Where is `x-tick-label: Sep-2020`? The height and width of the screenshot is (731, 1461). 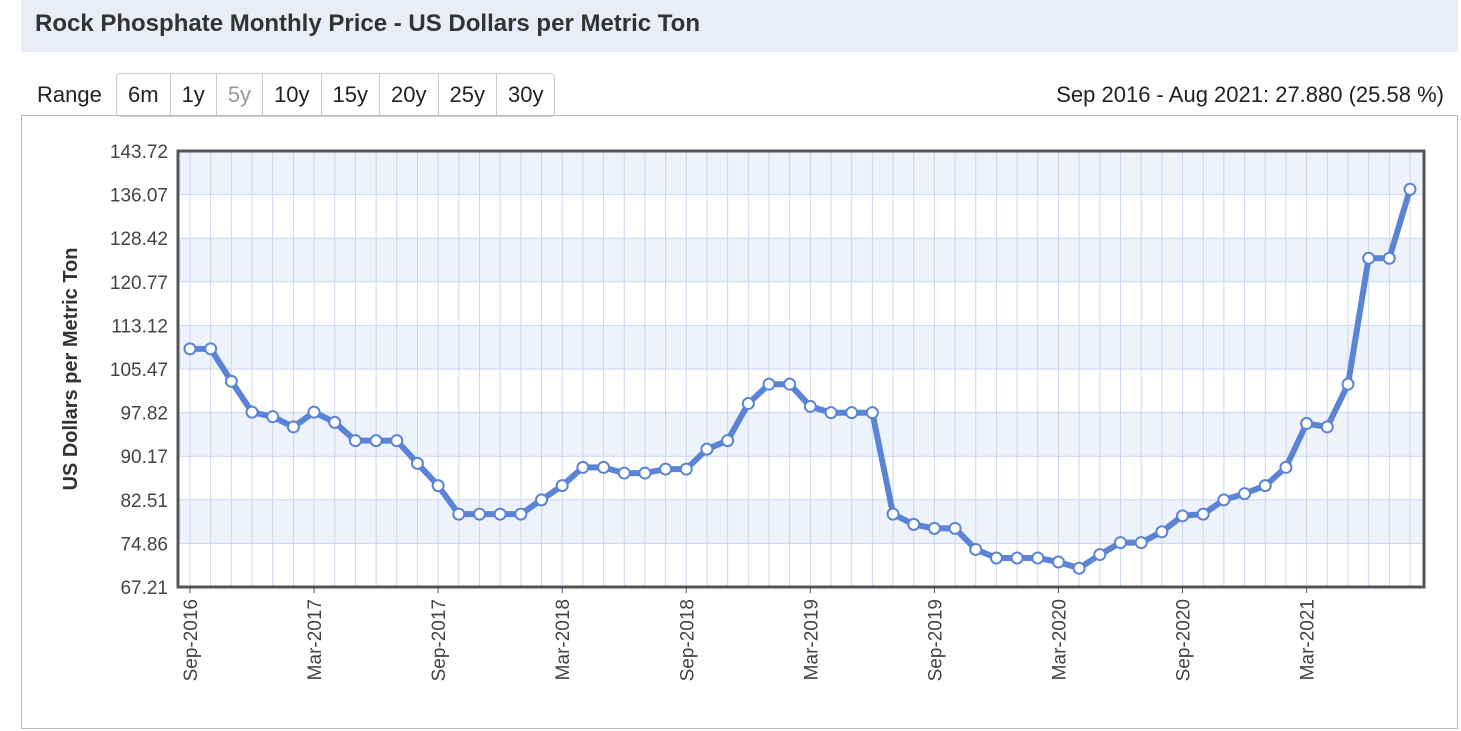
x-tick-label: Sep-2020 is located at coordinates (1184, 640).